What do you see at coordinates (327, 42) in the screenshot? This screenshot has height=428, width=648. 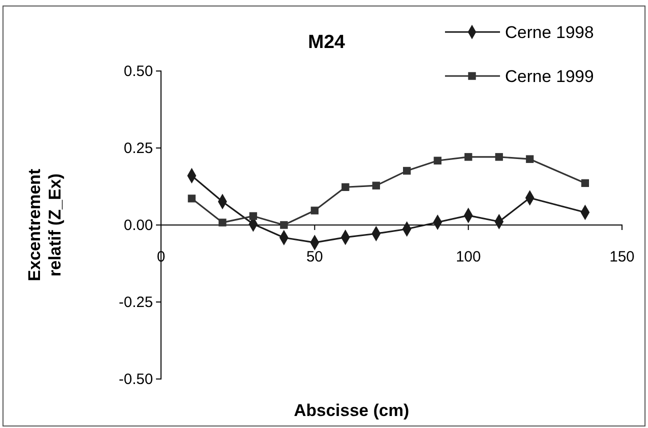 I see `chart-title: M24` at bounding box center [327, 42].